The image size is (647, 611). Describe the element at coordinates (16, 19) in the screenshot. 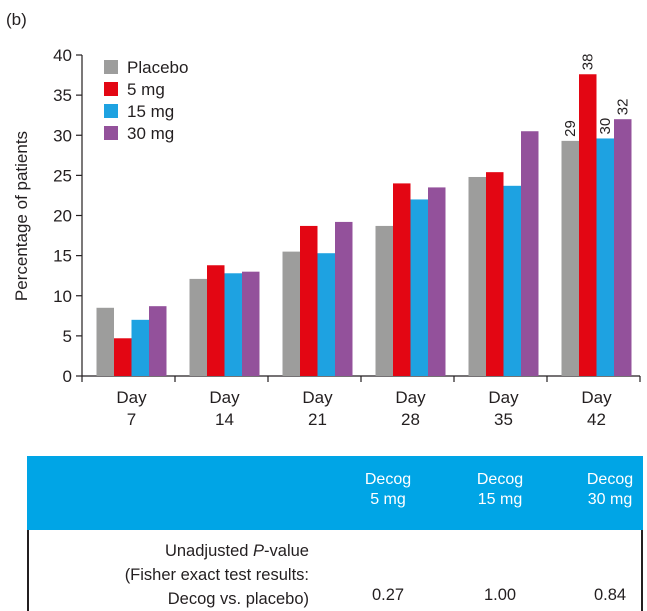

I see `panel-label: (b)` at that location.